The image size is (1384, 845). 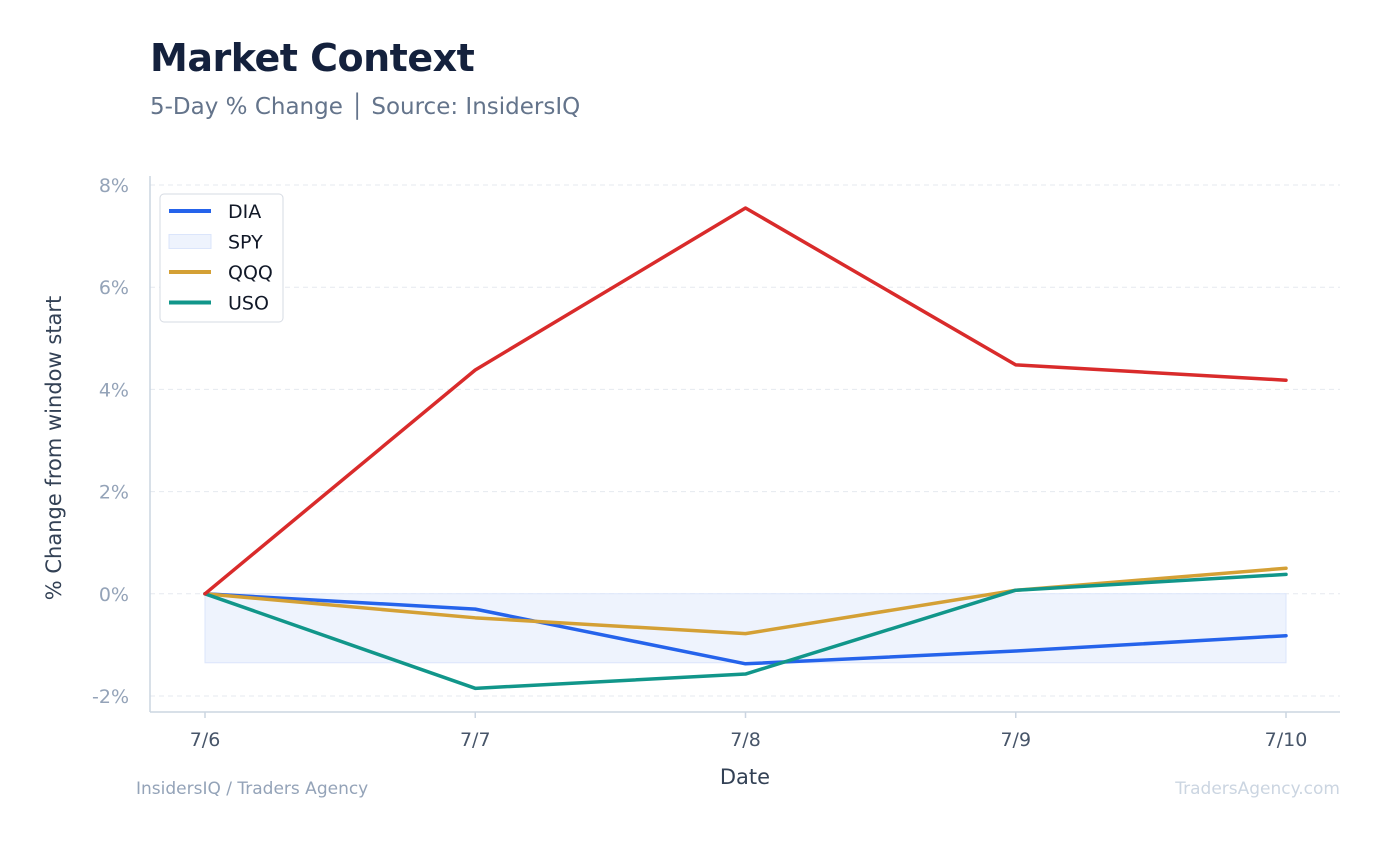 I want to click on legend-box, so click(x=221, y=258).